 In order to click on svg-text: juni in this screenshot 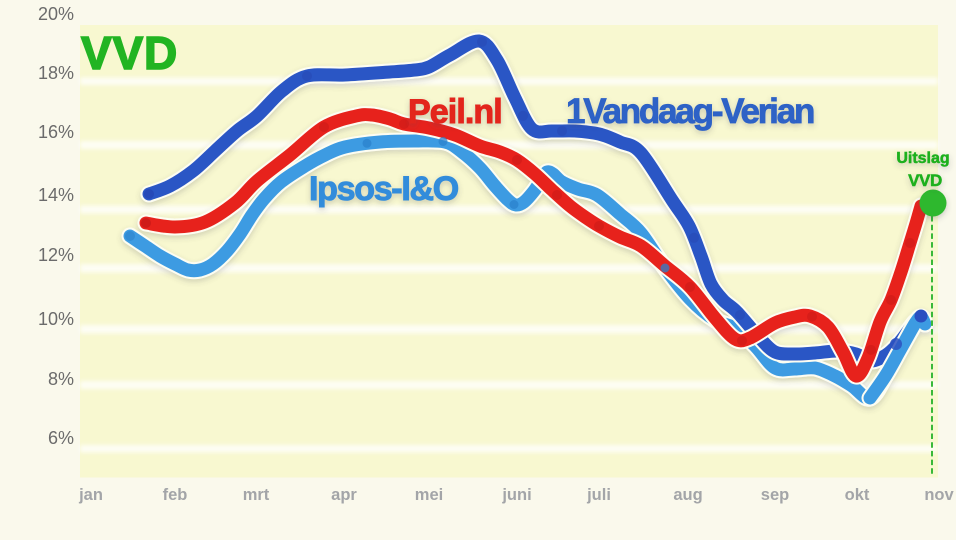, I will do `click(516, 495)`.